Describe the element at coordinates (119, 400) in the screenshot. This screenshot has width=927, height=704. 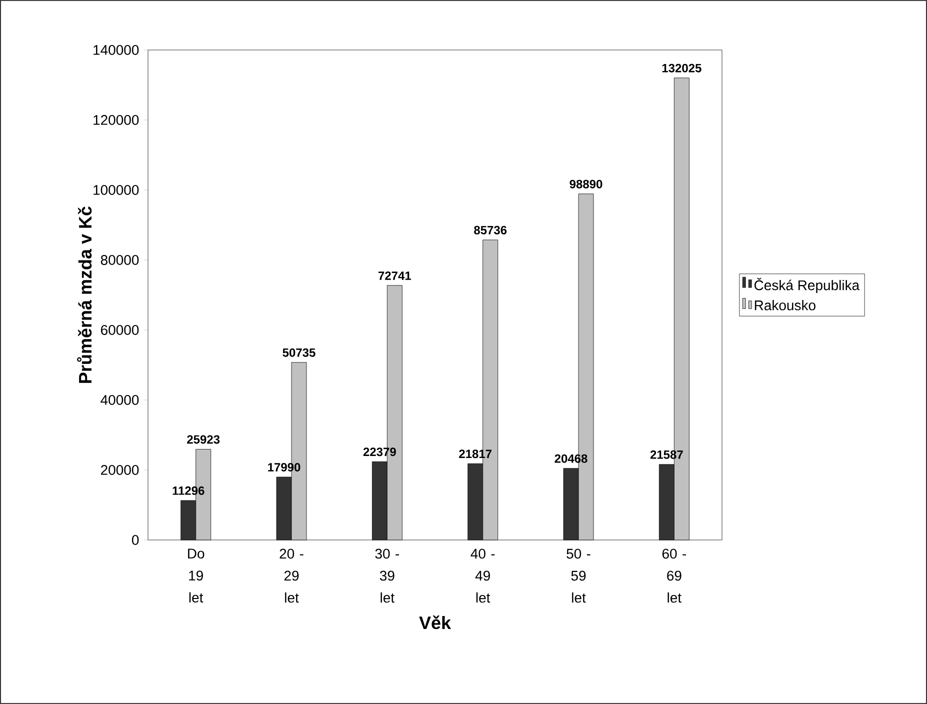
I see `y-tick-label: 40000` at that location.